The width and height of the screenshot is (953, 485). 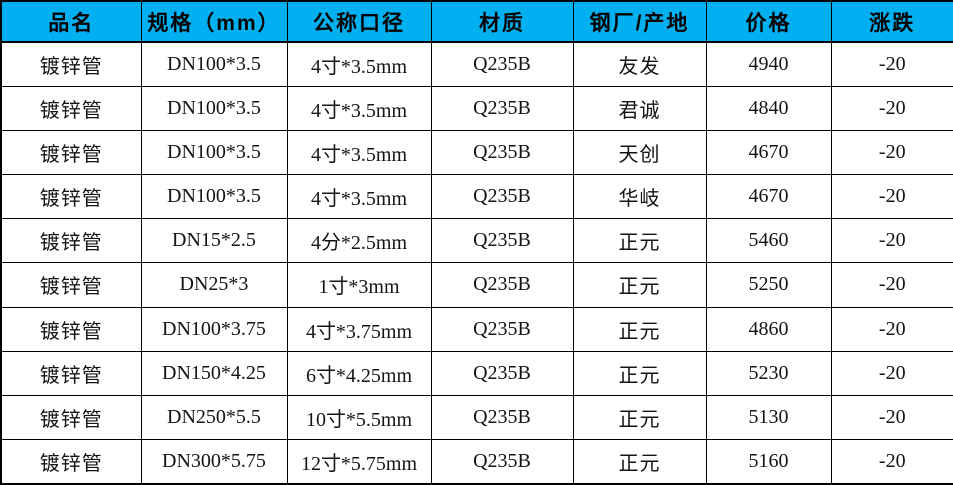 I want to click on cell-price: 4860, so click(x=768, y=329).